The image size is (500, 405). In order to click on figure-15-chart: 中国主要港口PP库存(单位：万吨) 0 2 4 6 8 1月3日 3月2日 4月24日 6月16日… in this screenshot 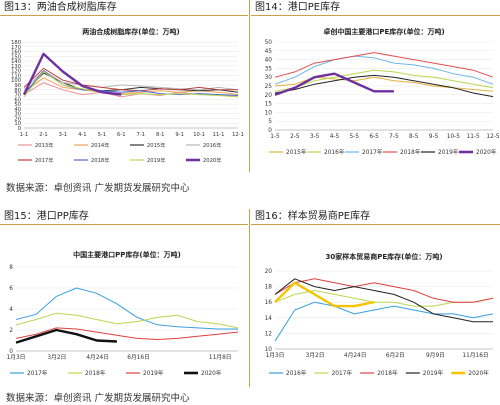, I will do `click(123, 313)`.